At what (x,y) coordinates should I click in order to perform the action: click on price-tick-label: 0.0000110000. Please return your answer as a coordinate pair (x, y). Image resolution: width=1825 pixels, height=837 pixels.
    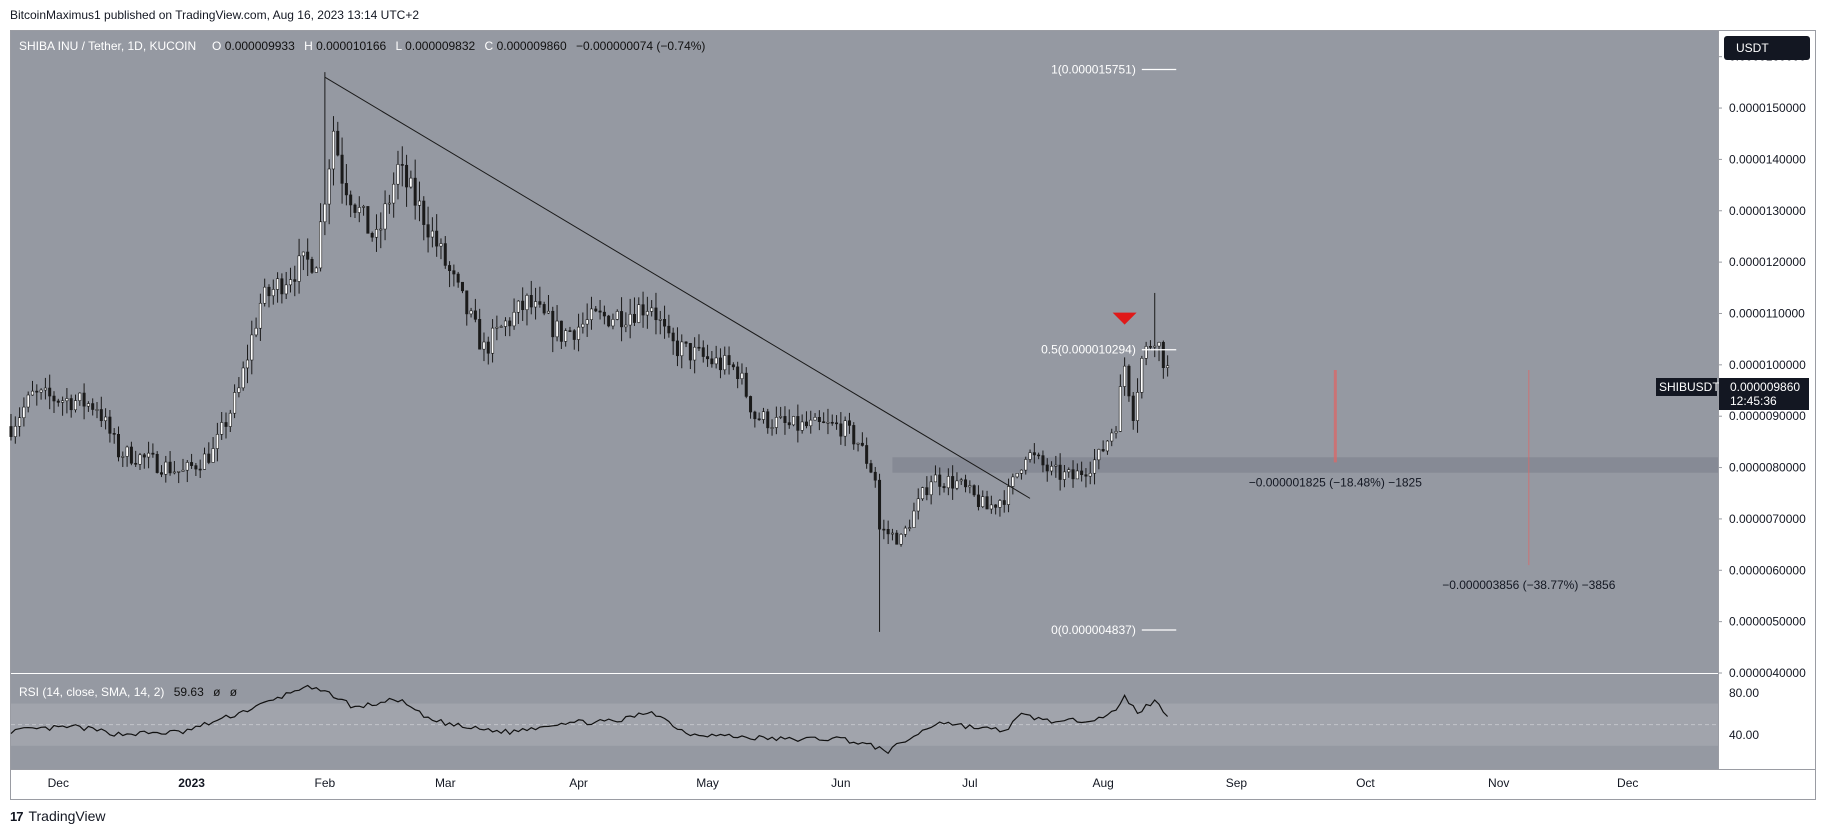
    Looking at the image, I should click on (1767, 313).